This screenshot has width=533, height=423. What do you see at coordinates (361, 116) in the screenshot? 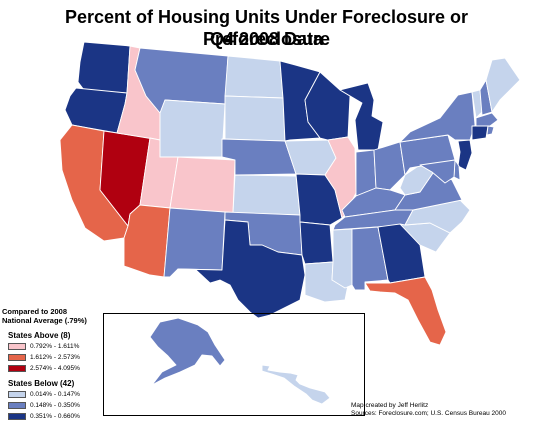
I see `state-michigan` at bounding box center [361, 116].